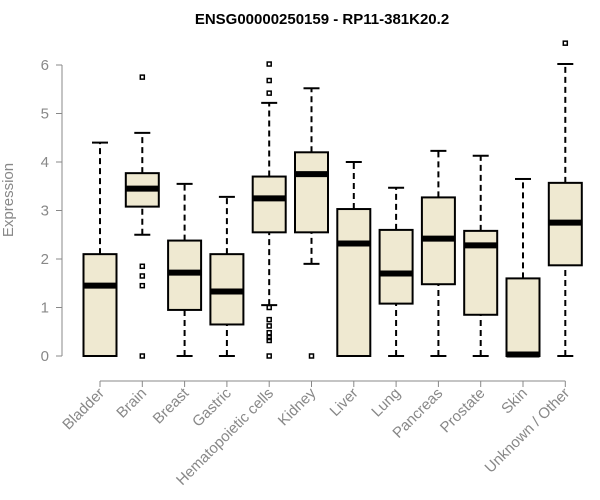  What do you see at coordinates (297, 406) in the screenshot?
I see `x-tick-label: Kidney` at bounding box center [297, 406].